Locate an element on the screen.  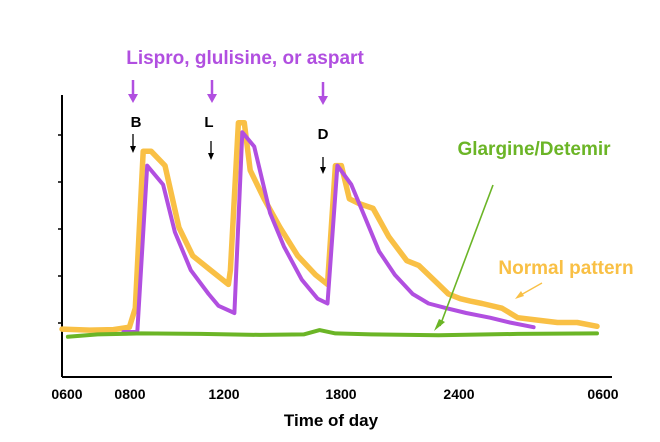
dinner-meal-arrowhead is located at coordinates (323, 170).